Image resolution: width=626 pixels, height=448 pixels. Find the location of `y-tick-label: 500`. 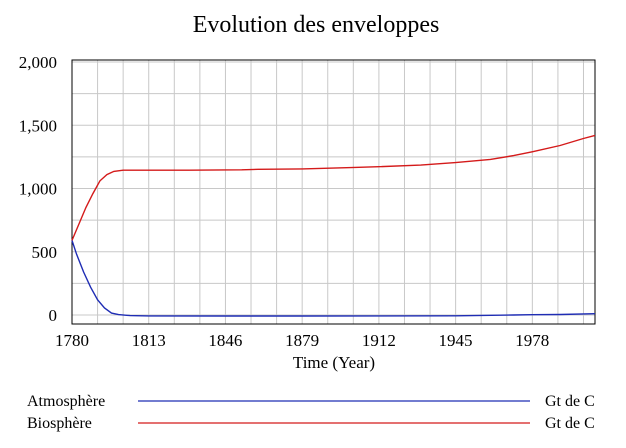

y-tick-label: 500 is located at coordinates (45, 252).